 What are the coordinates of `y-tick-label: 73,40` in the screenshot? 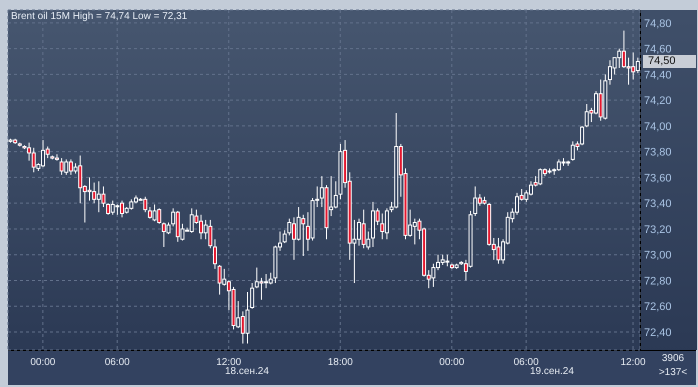 It's located at (658, 204).